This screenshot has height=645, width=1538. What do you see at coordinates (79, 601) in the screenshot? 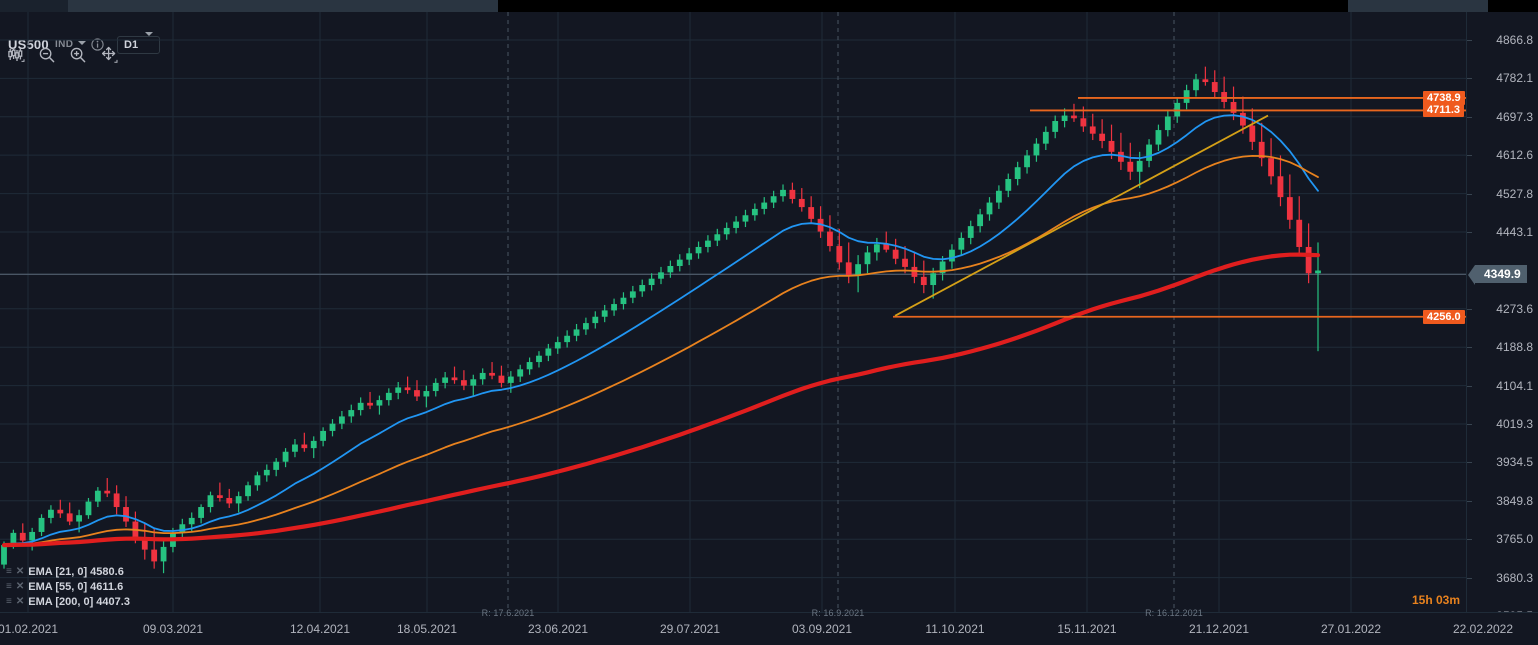
I see `legend-label: EMA [200, 0] 4407.3` at bounding box center [79, 601].